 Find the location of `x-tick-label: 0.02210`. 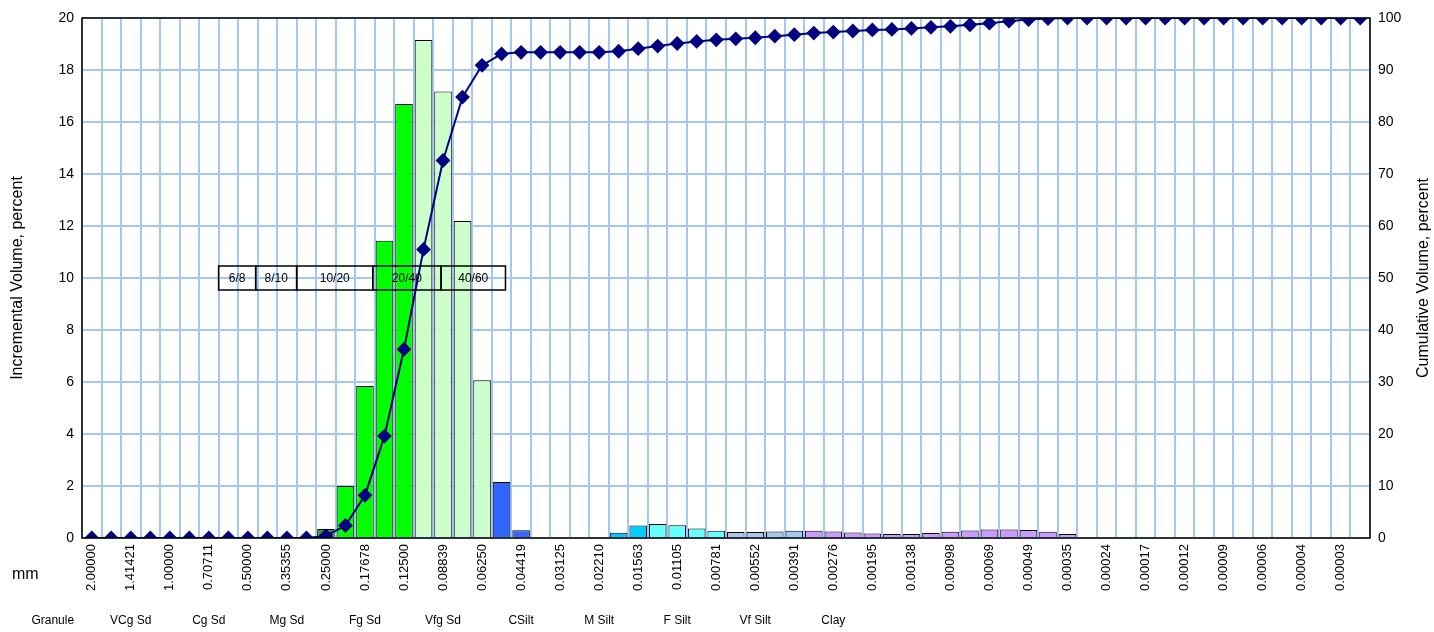

x-tick-label: 0.02210 is located at coordinates (598, 567).